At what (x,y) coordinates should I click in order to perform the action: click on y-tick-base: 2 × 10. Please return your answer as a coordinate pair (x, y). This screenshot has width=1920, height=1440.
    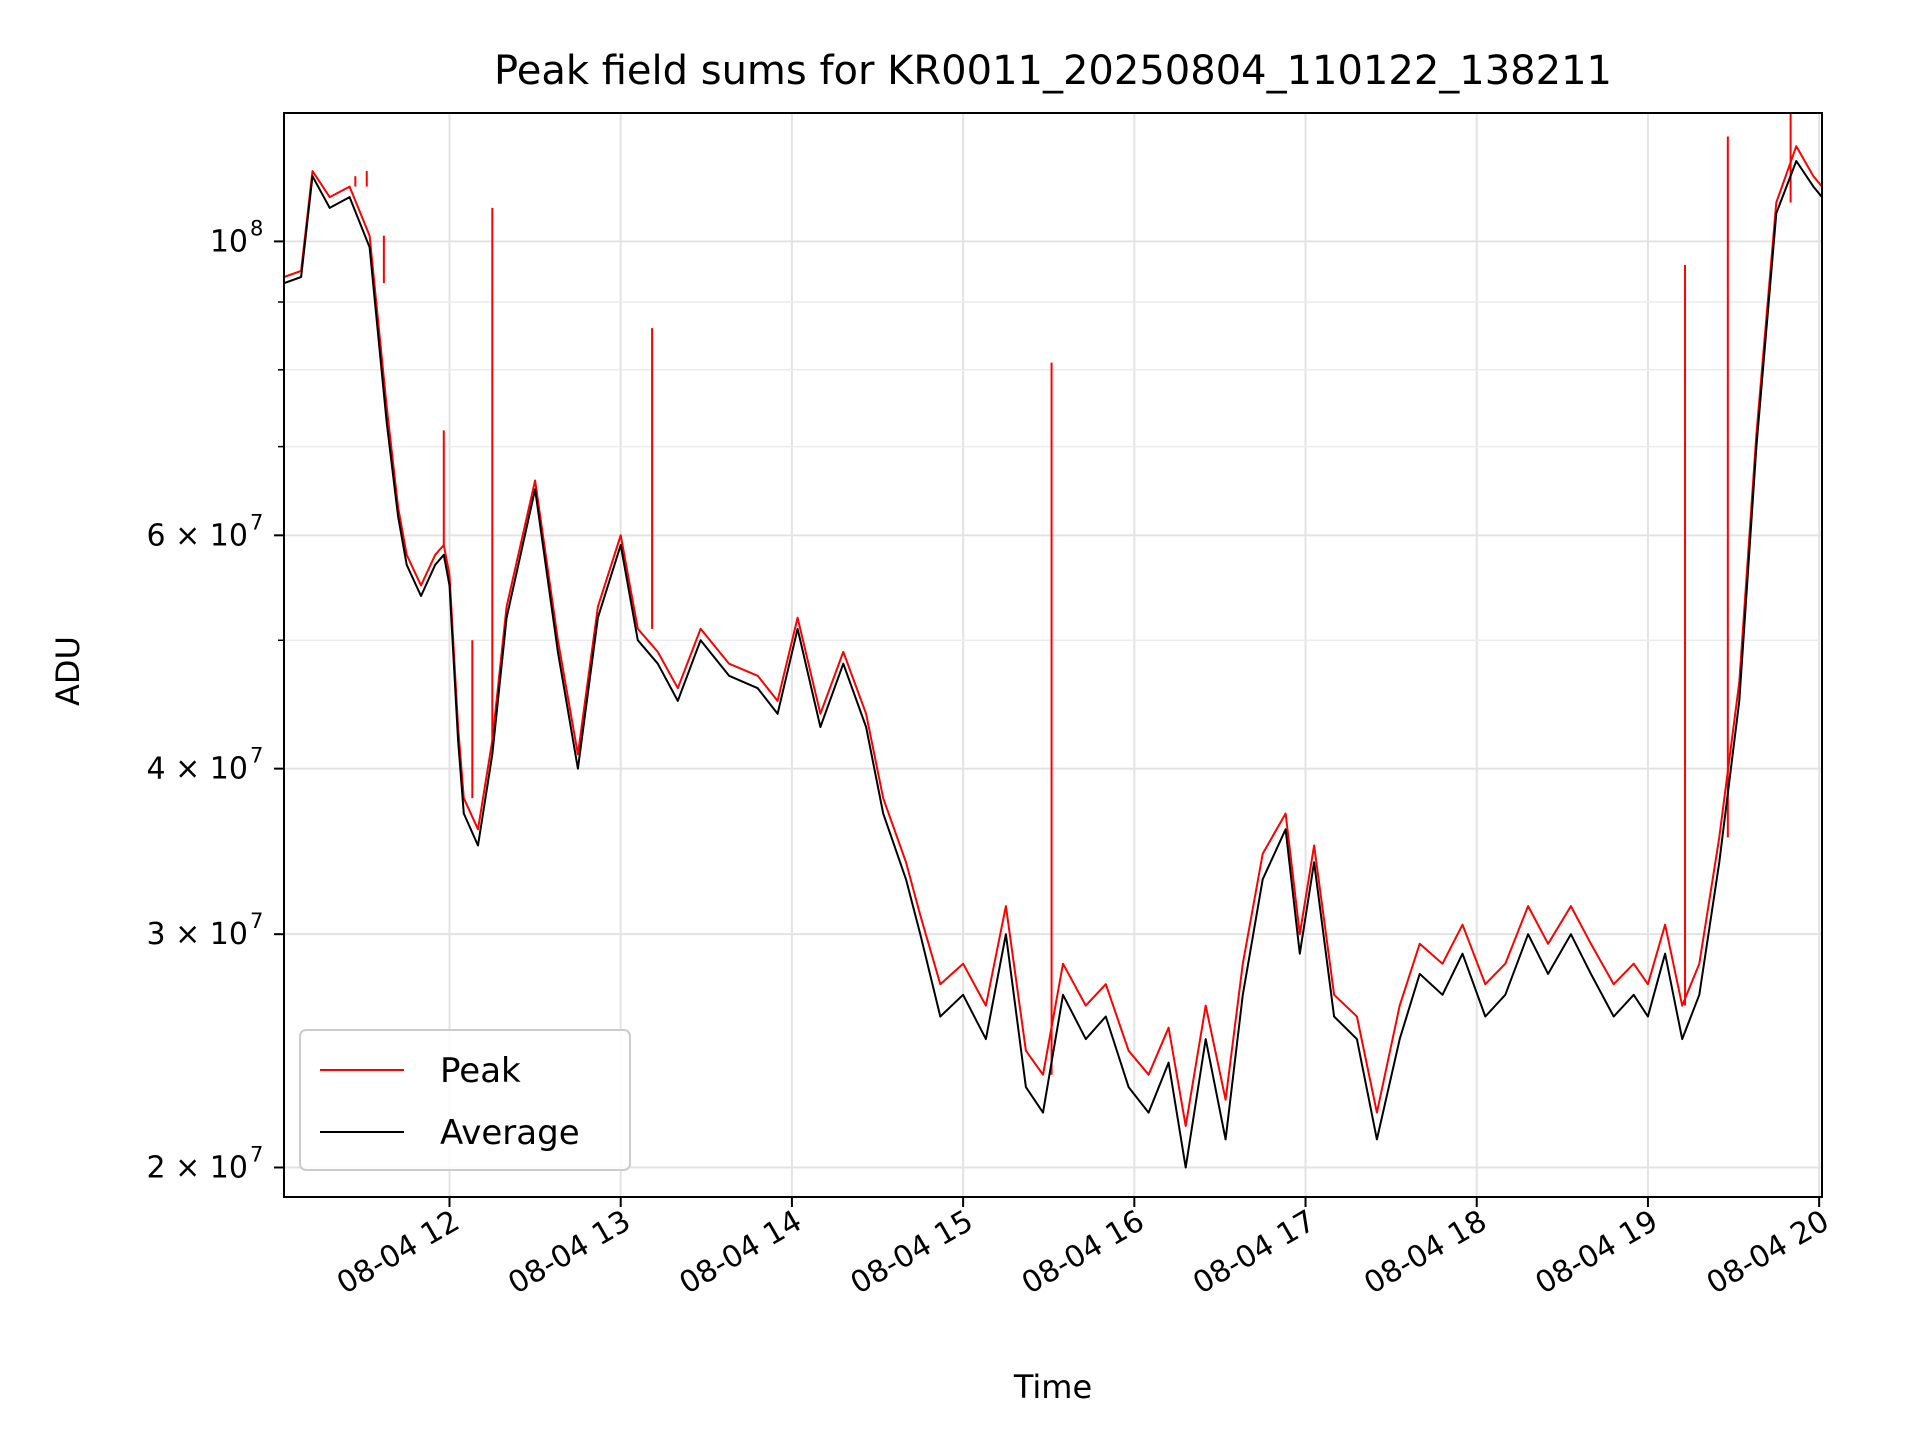
    Looking at the image, I should click on (197, 1167).